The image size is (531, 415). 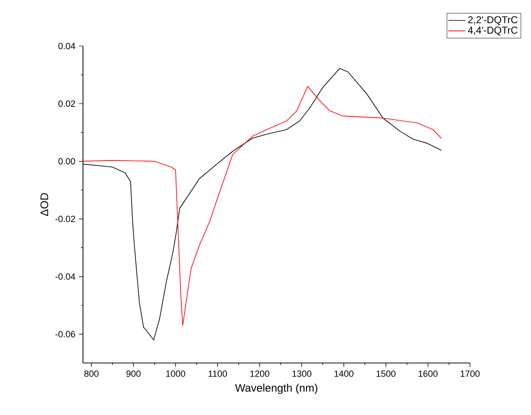 What do you see at coordinates (67, 103) in the screenshot?
I see `y-tick-label: 0.02` at bounding box center [67, 103].